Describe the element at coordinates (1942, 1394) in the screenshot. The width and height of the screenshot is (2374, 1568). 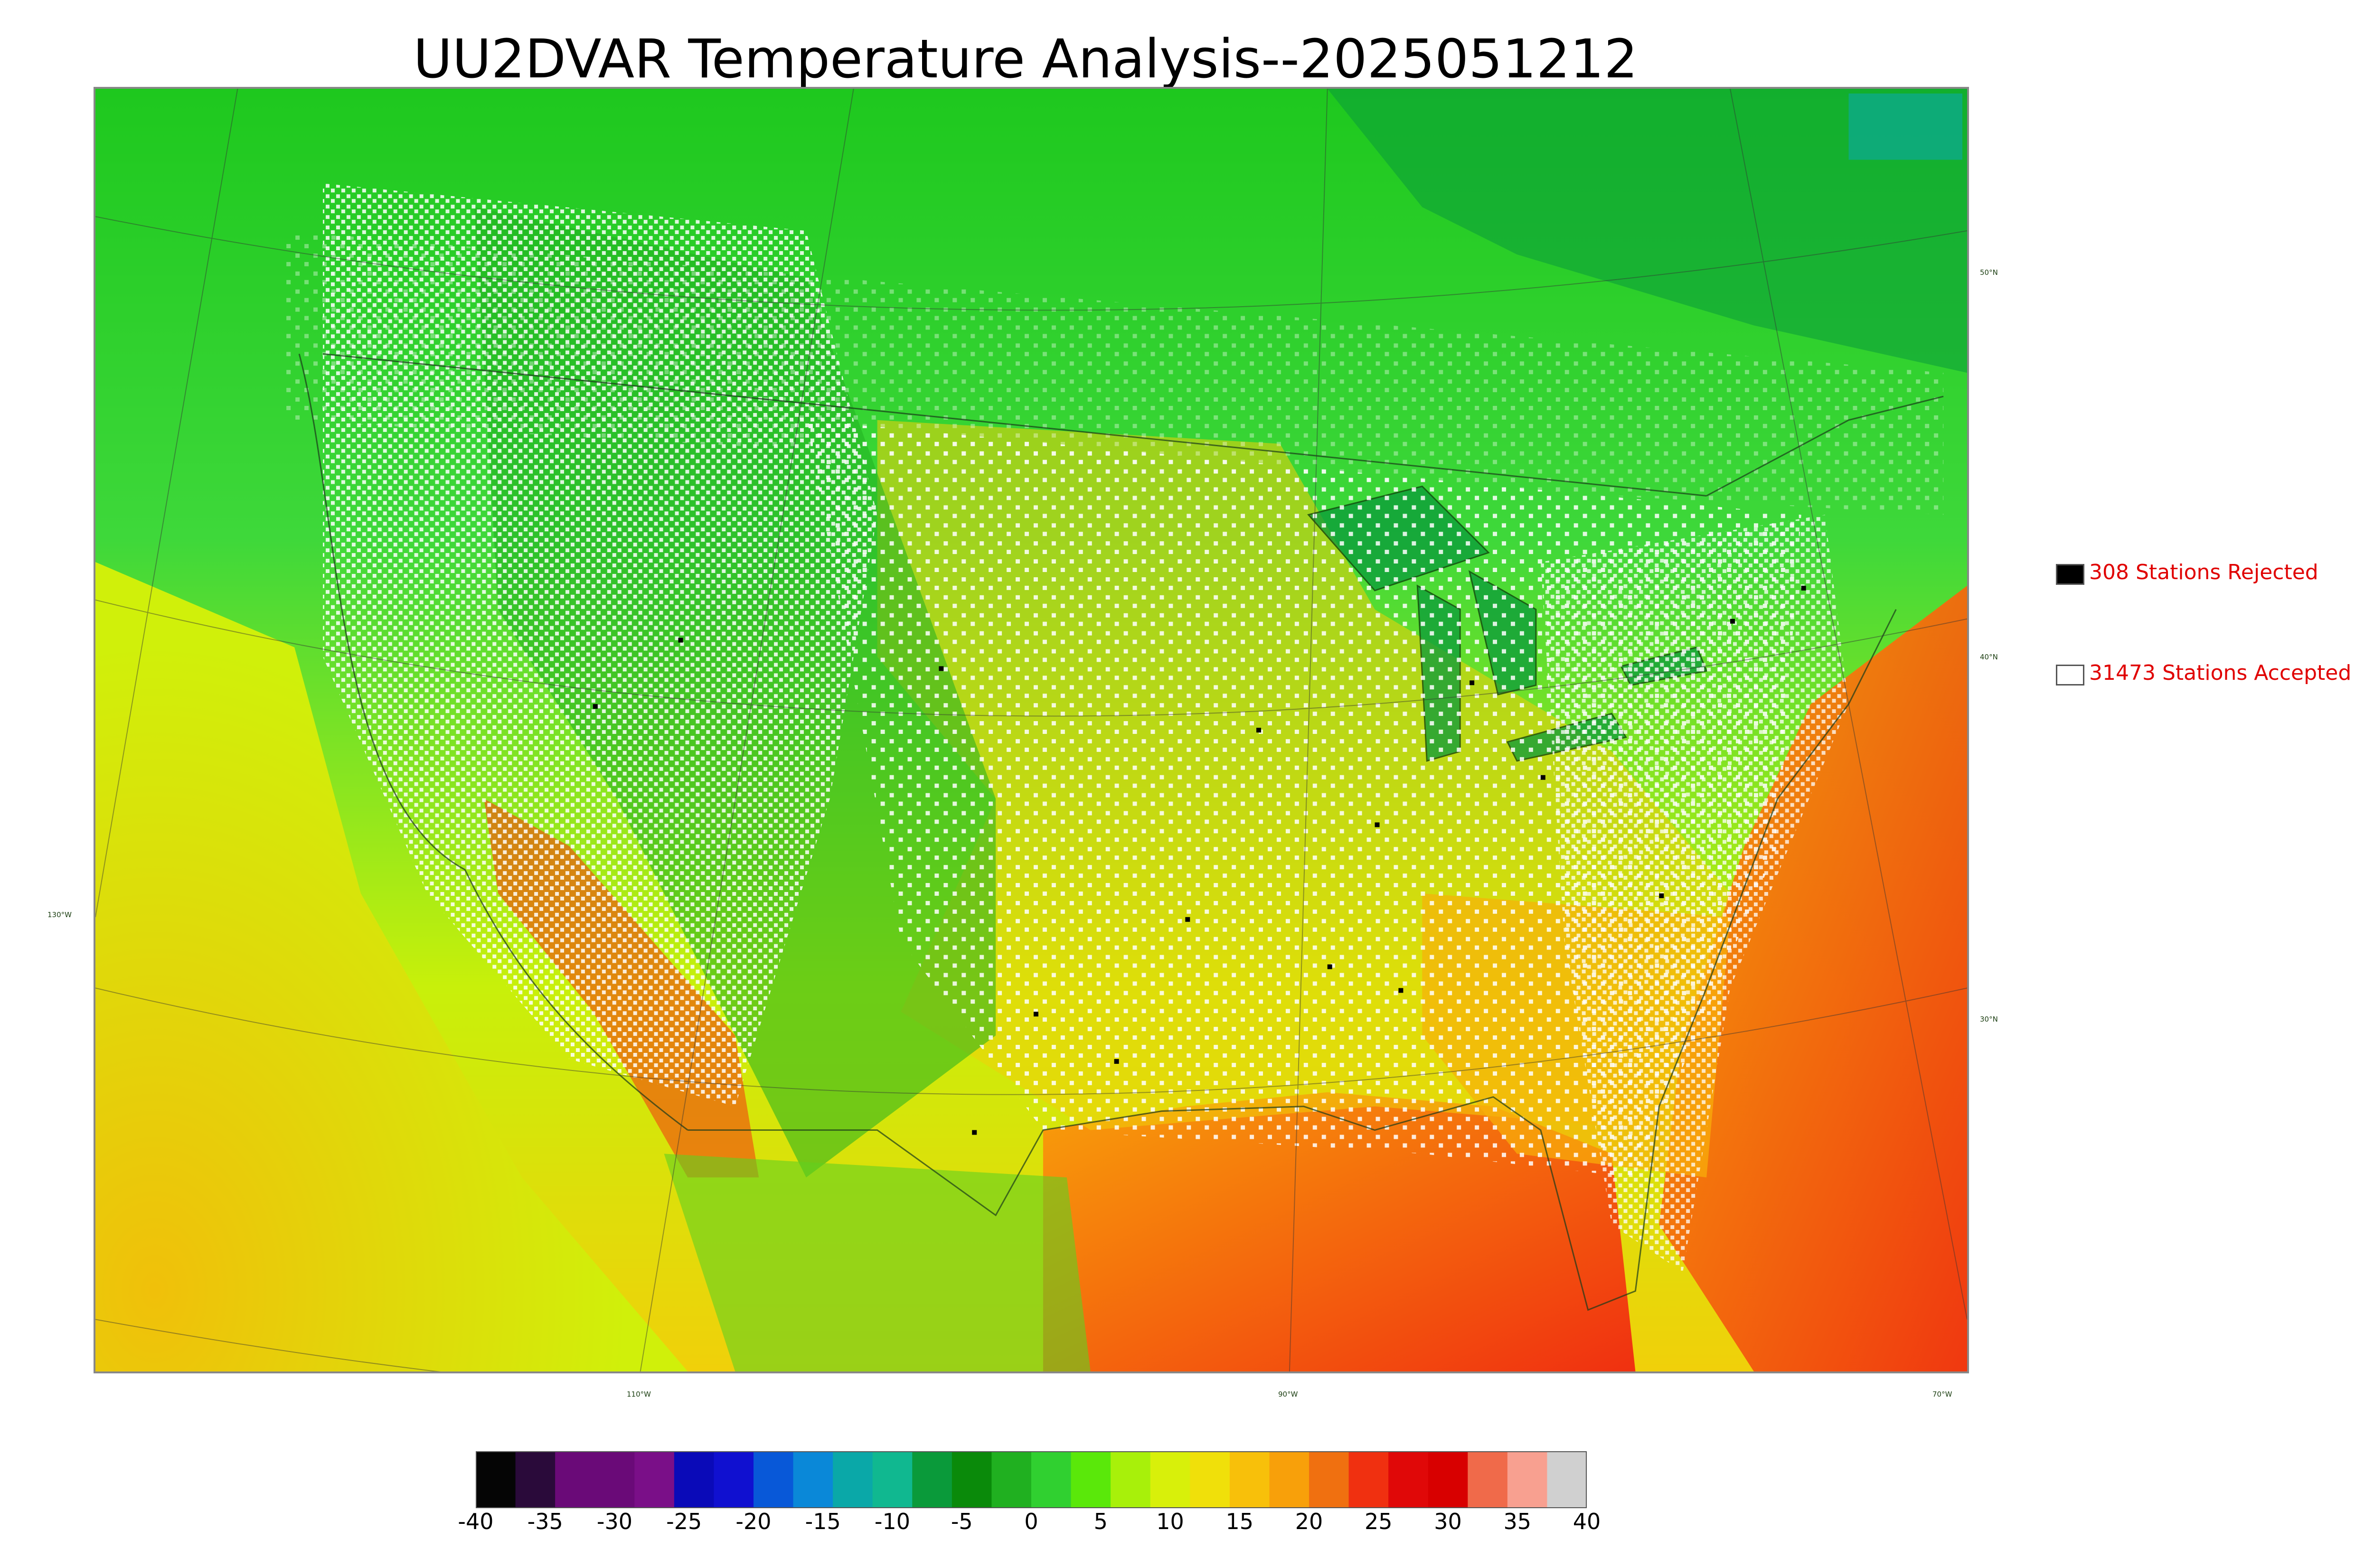
I see `lon-label-70: 70°W` at that location.